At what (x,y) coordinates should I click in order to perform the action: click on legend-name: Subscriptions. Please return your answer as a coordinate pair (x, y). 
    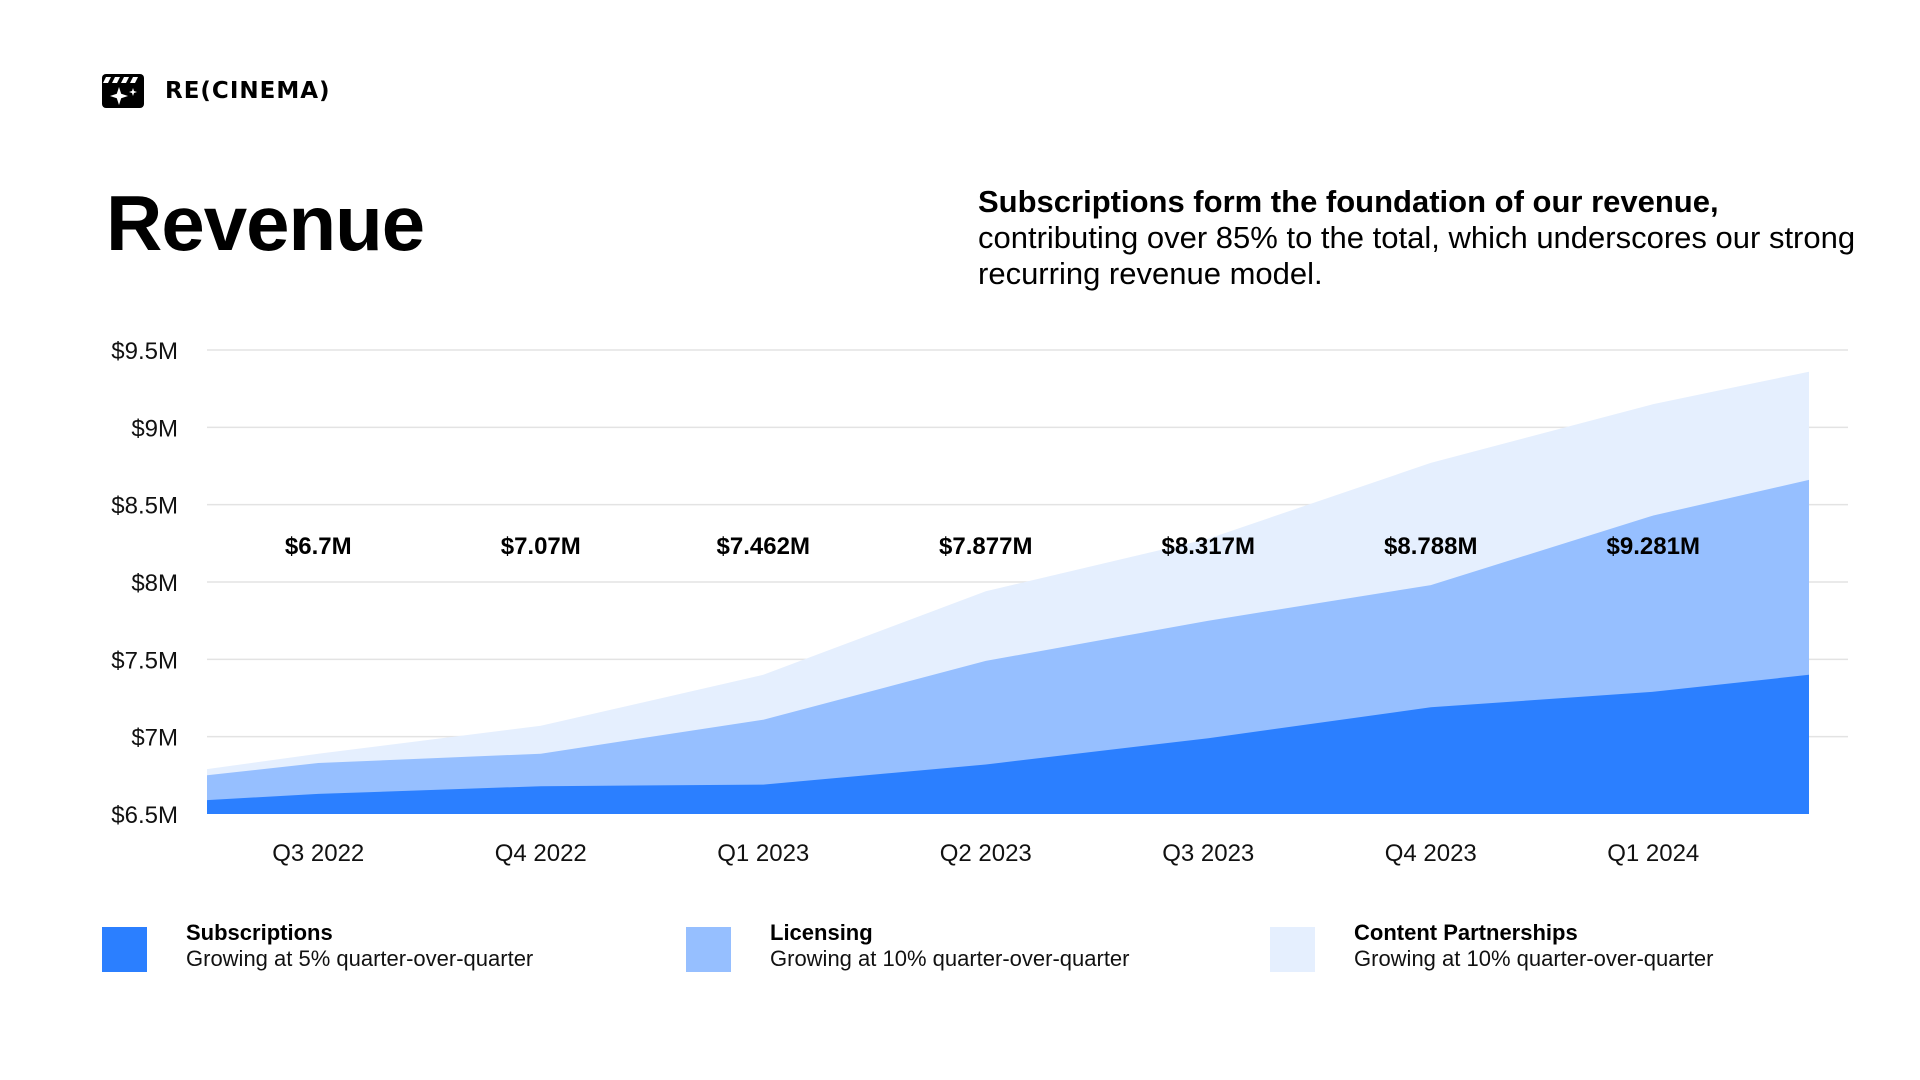
    Looking at the image, I should click on (259, 932).